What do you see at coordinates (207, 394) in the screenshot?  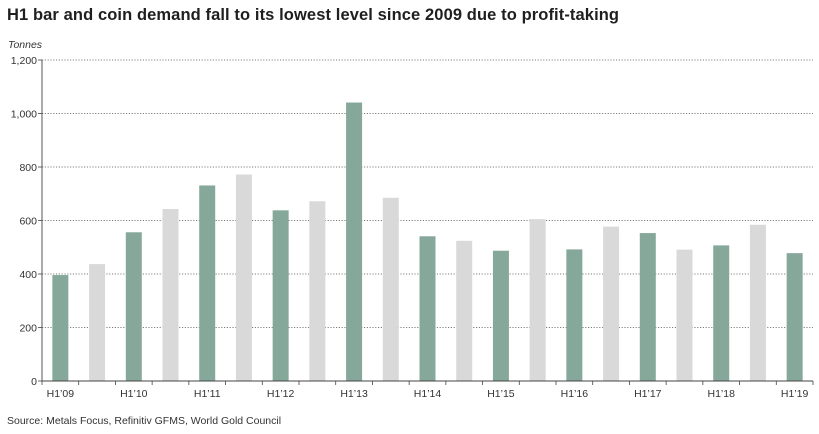 I see `x-tick-label: H1’11` at bounding box center [207, 394].